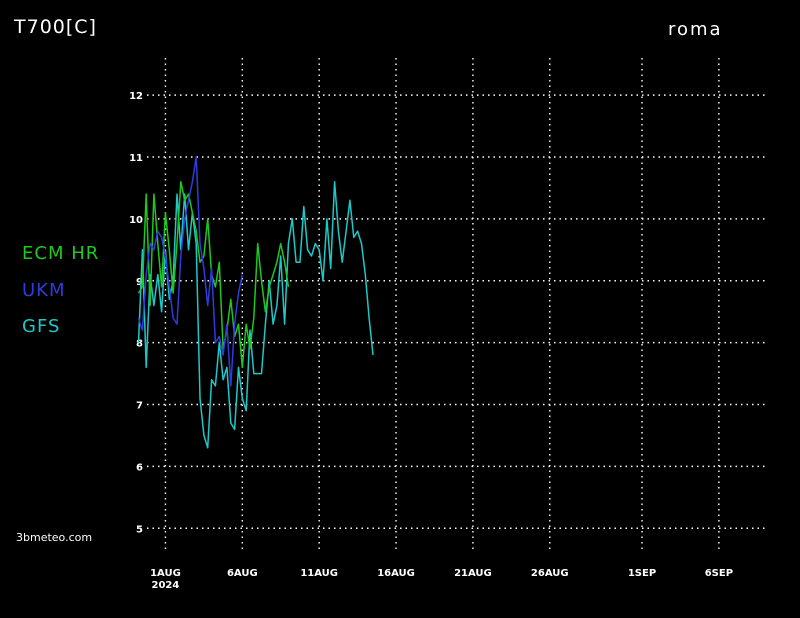 This screenshot has width=800, height=618. Describe the element at coordinates (396, 573) in the screenshot. I see `x-tick-label: 16AUG` at that location.